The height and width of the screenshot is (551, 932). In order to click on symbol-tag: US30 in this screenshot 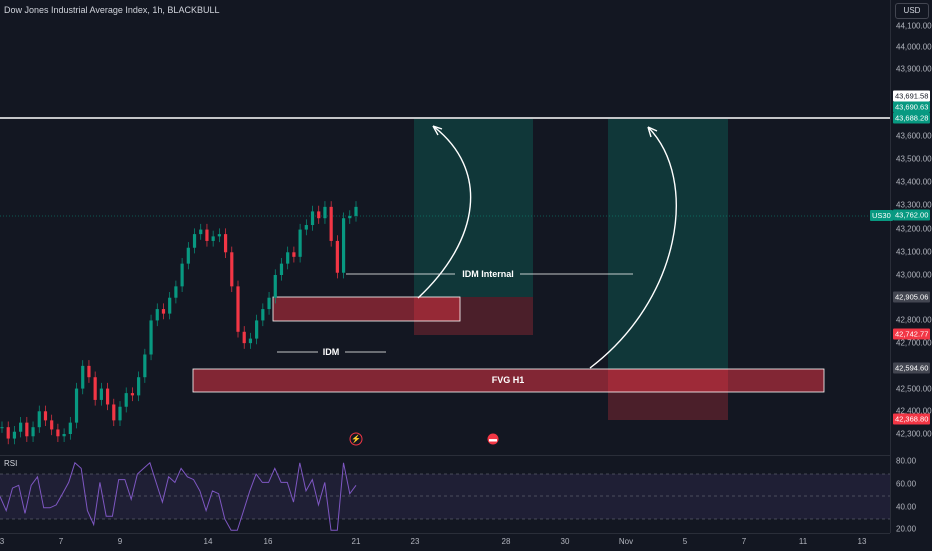, I will do `click(881, 215)`.